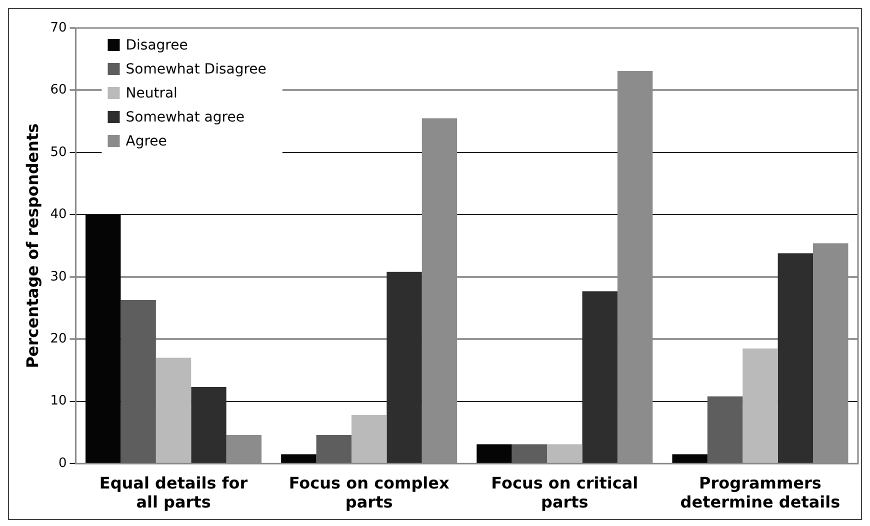 The width and height of the screenshot is (870, 526). What do you see at coordinates (58, 28) in the screenshot?
I see `y-tick-label: 70` at bounding box center [58, 28].